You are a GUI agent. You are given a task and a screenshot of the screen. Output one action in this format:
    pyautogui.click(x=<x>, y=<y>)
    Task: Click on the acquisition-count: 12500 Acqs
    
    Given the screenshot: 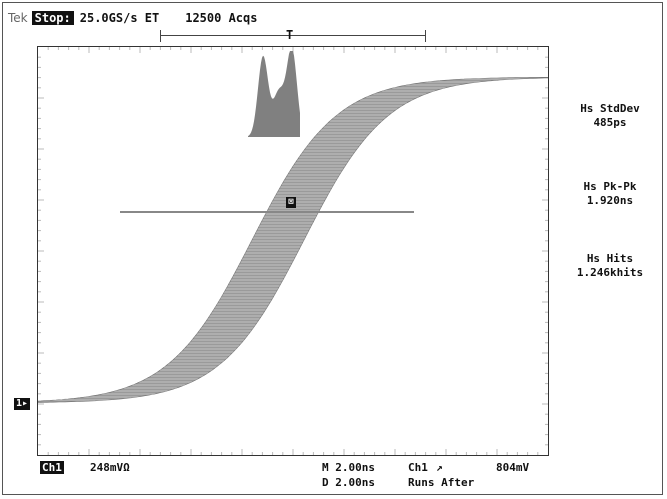 What is the action you would take?
    pyautogui.click(x=221, y=18)
    